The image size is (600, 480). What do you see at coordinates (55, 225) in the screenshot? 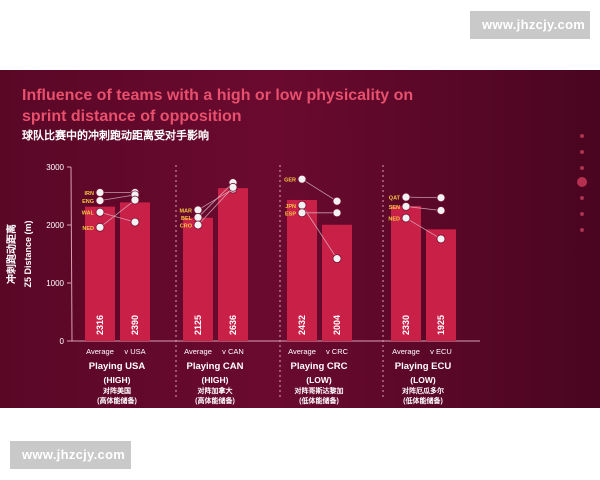
I see `y-tick-label: 2000` at bounding box center [55, 225].